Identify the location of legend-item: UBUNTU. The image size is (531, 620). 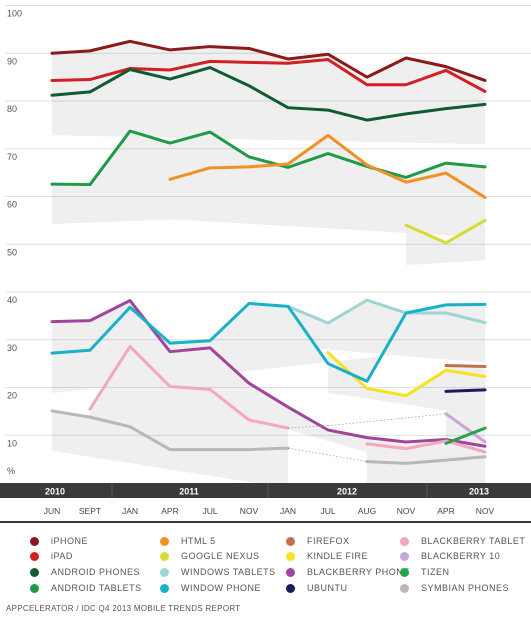
(317, 588).